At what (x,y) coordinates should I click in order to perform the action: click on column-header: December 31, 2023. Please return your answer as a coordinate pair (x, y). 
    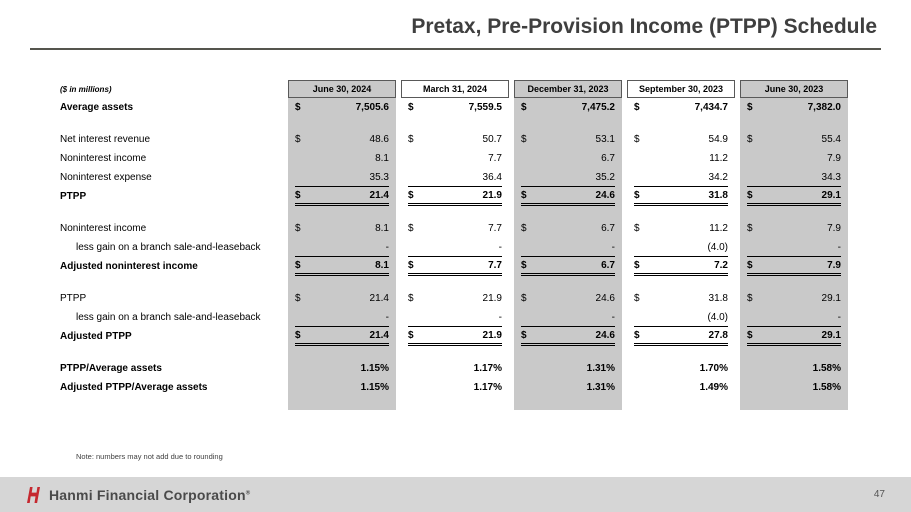
    Looking at the image, I should click on (568, 89).